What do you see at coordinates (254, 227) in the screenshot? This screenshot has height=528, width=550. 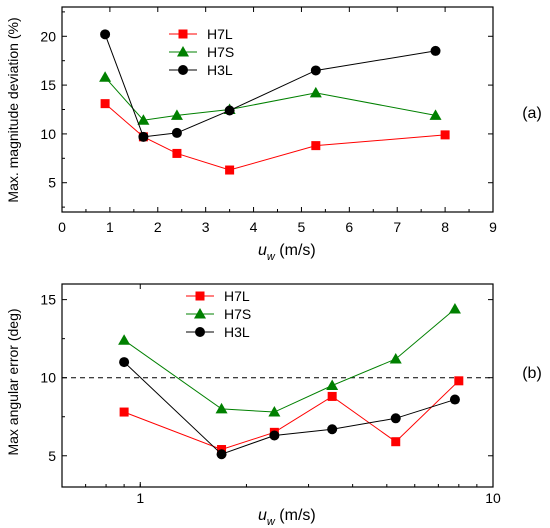 I see `x-tick-label: 4` at bounding box center [254, 227].